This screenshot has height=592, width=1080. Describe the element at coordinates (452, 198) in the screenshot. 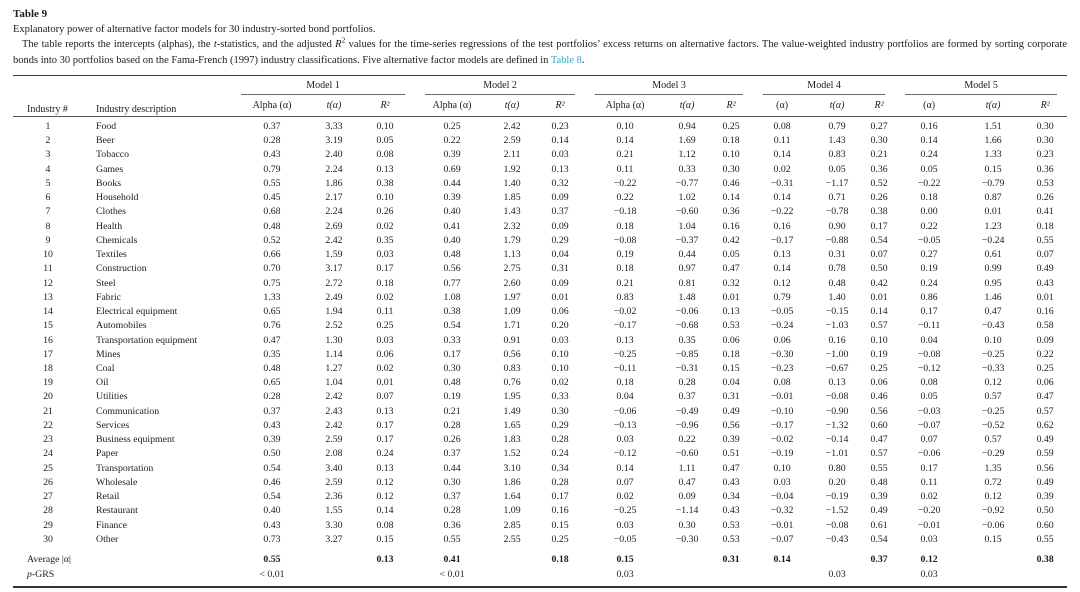

I see `cell-value: 0.39` at that location.